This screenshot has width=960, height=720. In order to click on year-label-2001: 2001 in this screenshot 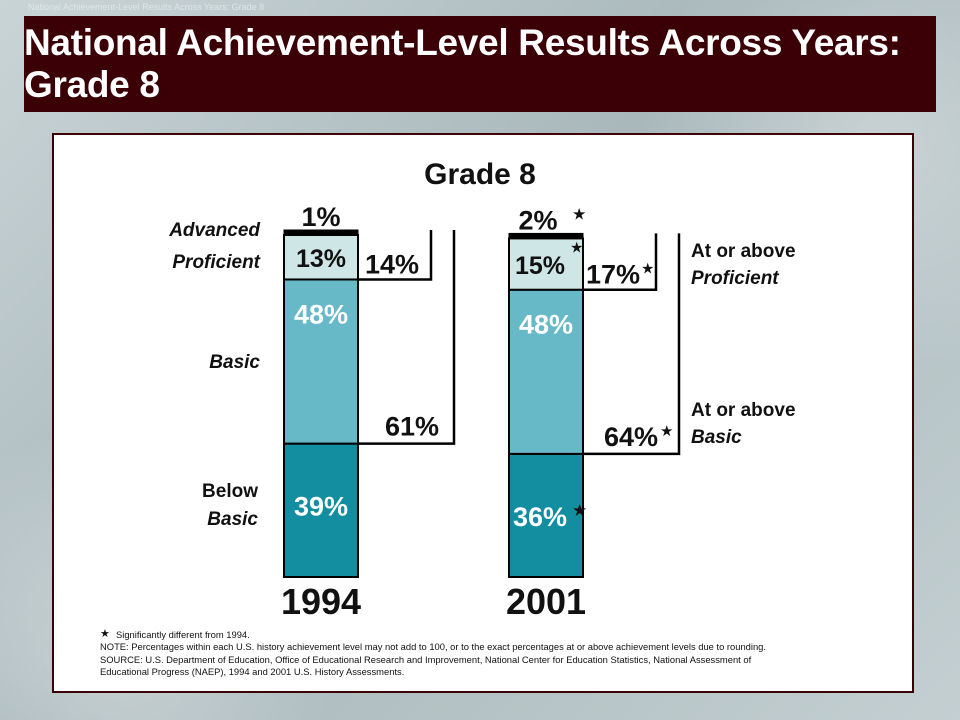, I will do `click(546, 601)`.